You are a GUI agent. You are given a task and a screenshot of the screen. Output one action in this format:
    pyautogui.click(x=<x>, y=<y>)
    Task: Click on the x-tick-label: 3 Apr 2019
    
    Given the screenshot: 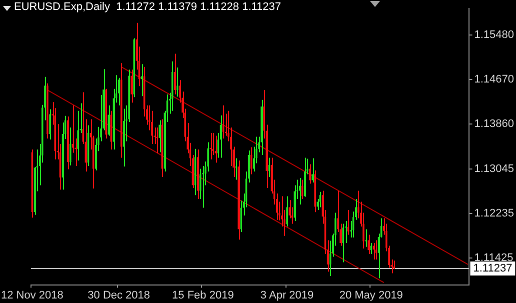 What is the action you would take?
    pyautogui.click(x=287, y=295)
    